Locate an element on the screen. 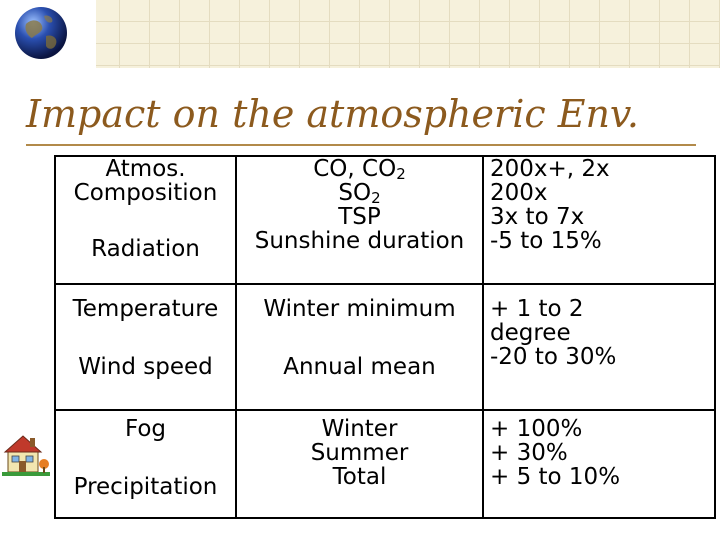 The height and width of the screenshot is (540, 720). parameter-label: Wind speed is located at coordinates (145, 367).